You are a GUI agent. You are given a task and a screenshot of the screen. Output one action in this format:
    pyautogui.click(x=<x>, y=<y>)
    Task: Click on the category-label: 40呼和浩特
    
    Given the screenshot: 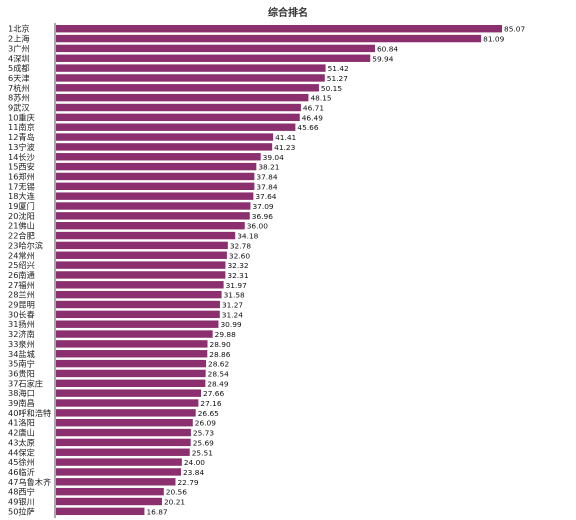 What is the action you would take?
    pyautogui.click(x=29, y=413)
    